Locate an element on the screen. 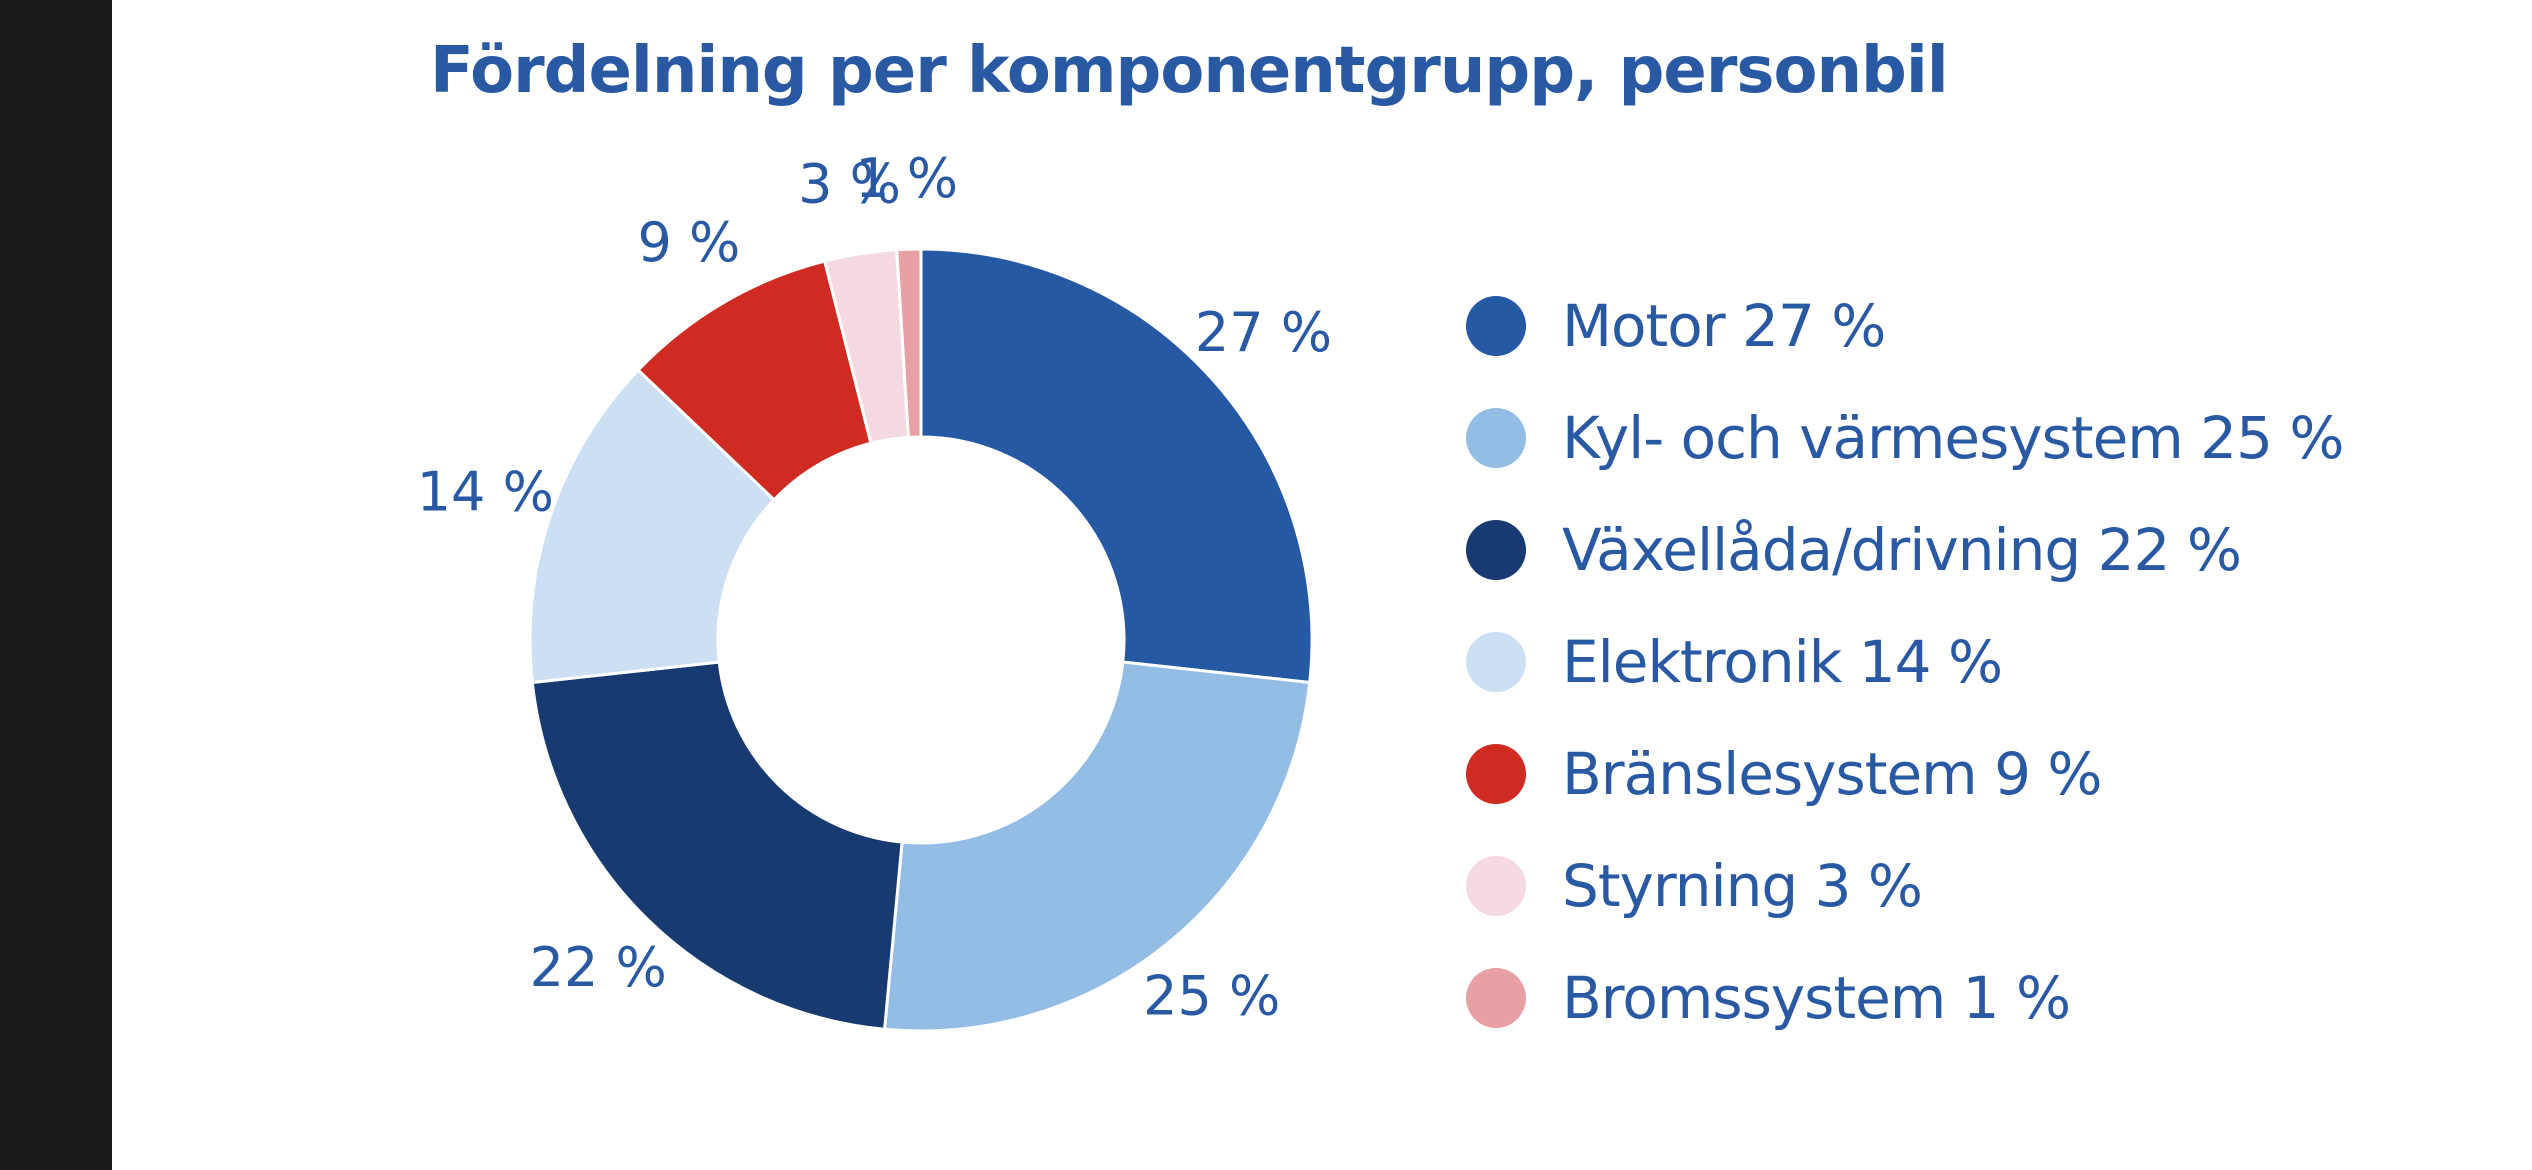  legend-item-5: Styrning 3 % is located at coordinates (1905, 886).